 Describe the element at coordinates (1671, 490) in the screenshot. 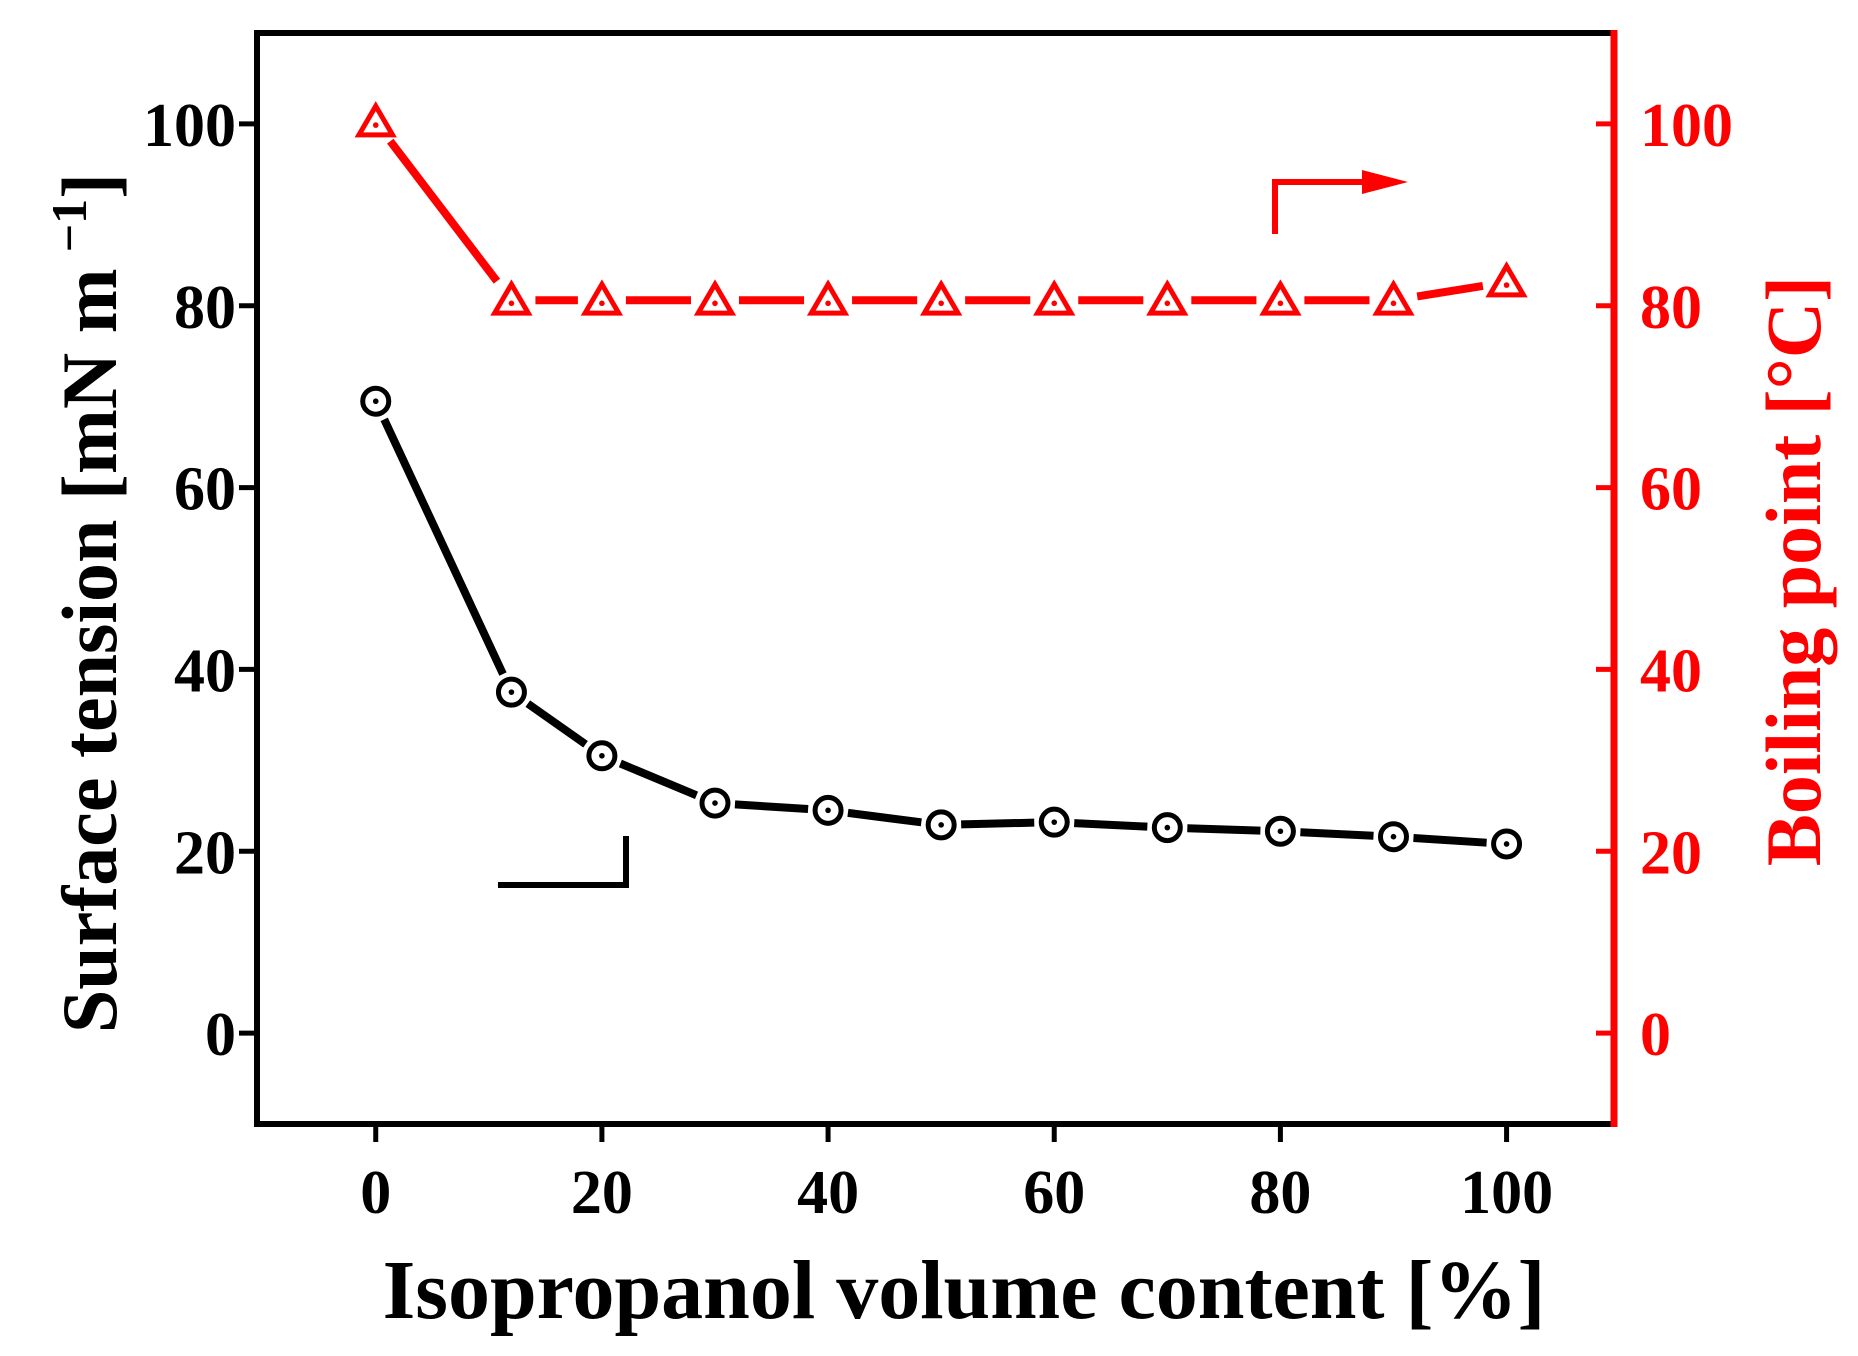

I see `y-right-tick-label: 60` at that location.